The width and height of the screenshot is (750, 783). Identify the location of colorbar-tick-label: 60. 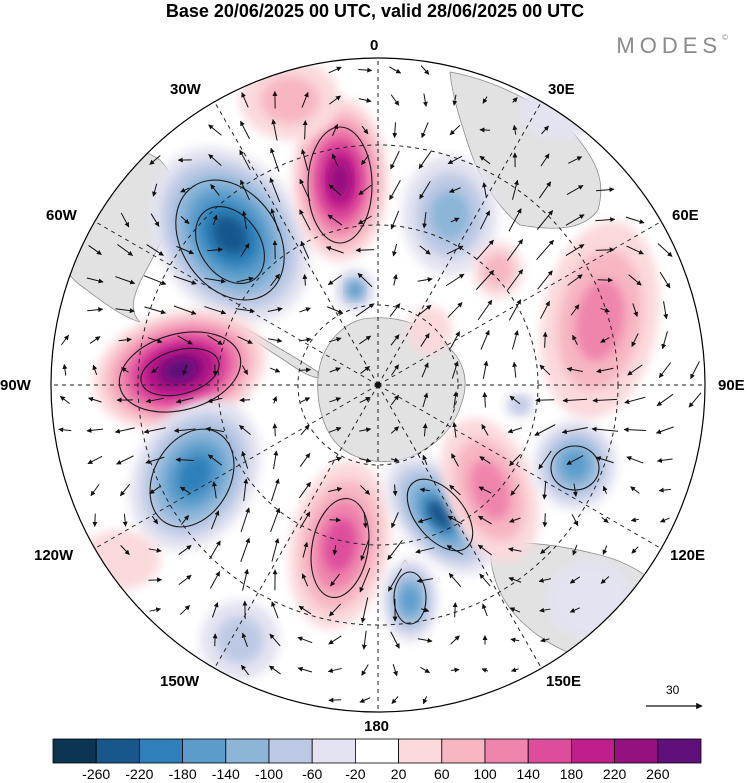
(442, 774).